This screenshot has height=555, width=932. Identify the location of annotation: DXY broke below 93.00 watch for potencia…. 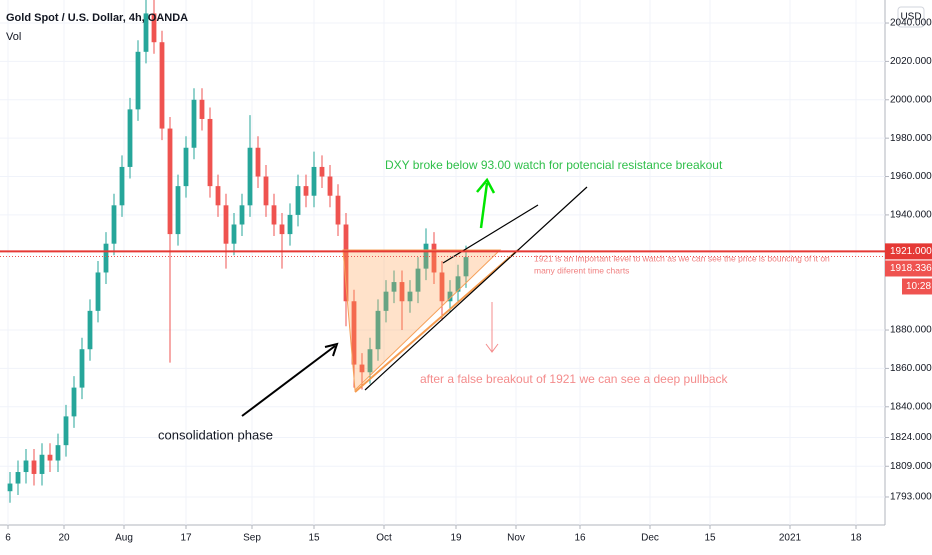
(554, 165).